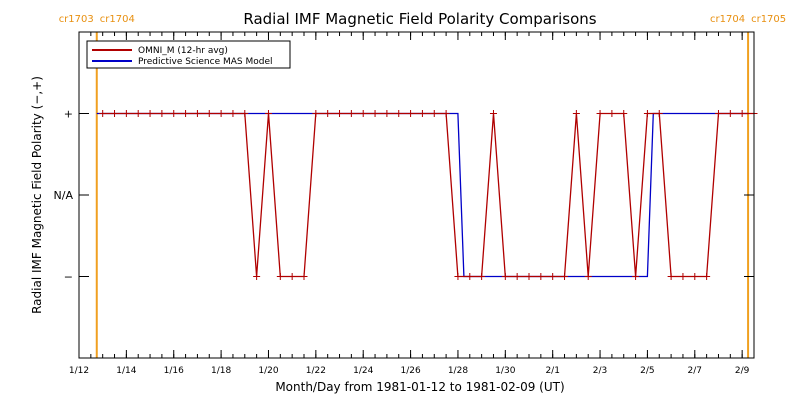 The width and height of the screenshot is (800, 400). Describe the element at coordinates (647, 371) in the screenshot. I see `x-tick-label: 2/5` at that location.